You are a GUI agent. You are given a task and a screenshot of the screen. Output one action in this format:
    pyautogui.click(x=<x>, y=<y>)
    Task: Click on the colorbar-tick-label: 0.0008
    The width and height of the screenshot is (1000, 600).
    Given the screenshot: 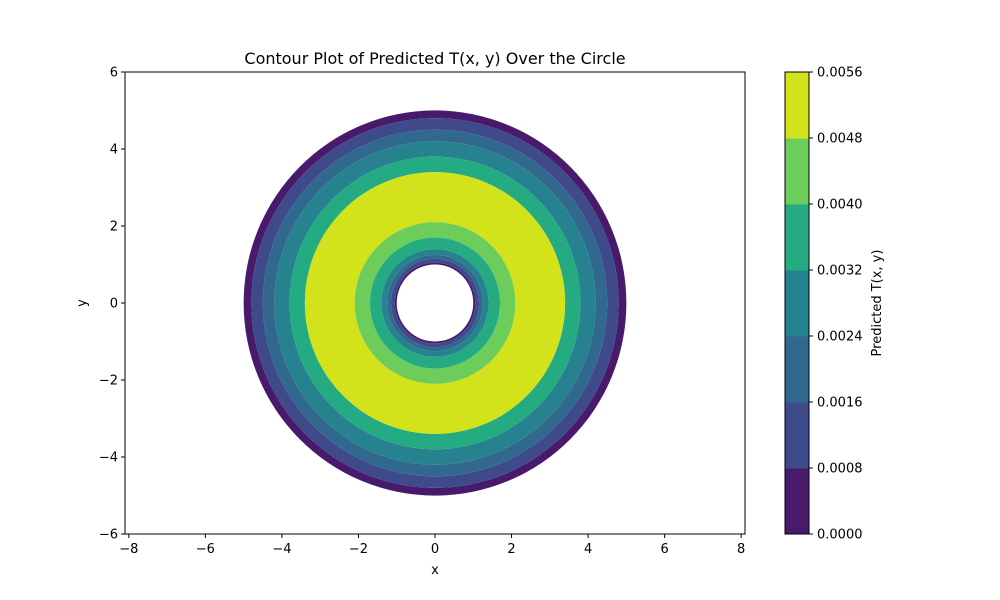 What is the action you would take?
    pyautogui.click(x=840, y=469)
    